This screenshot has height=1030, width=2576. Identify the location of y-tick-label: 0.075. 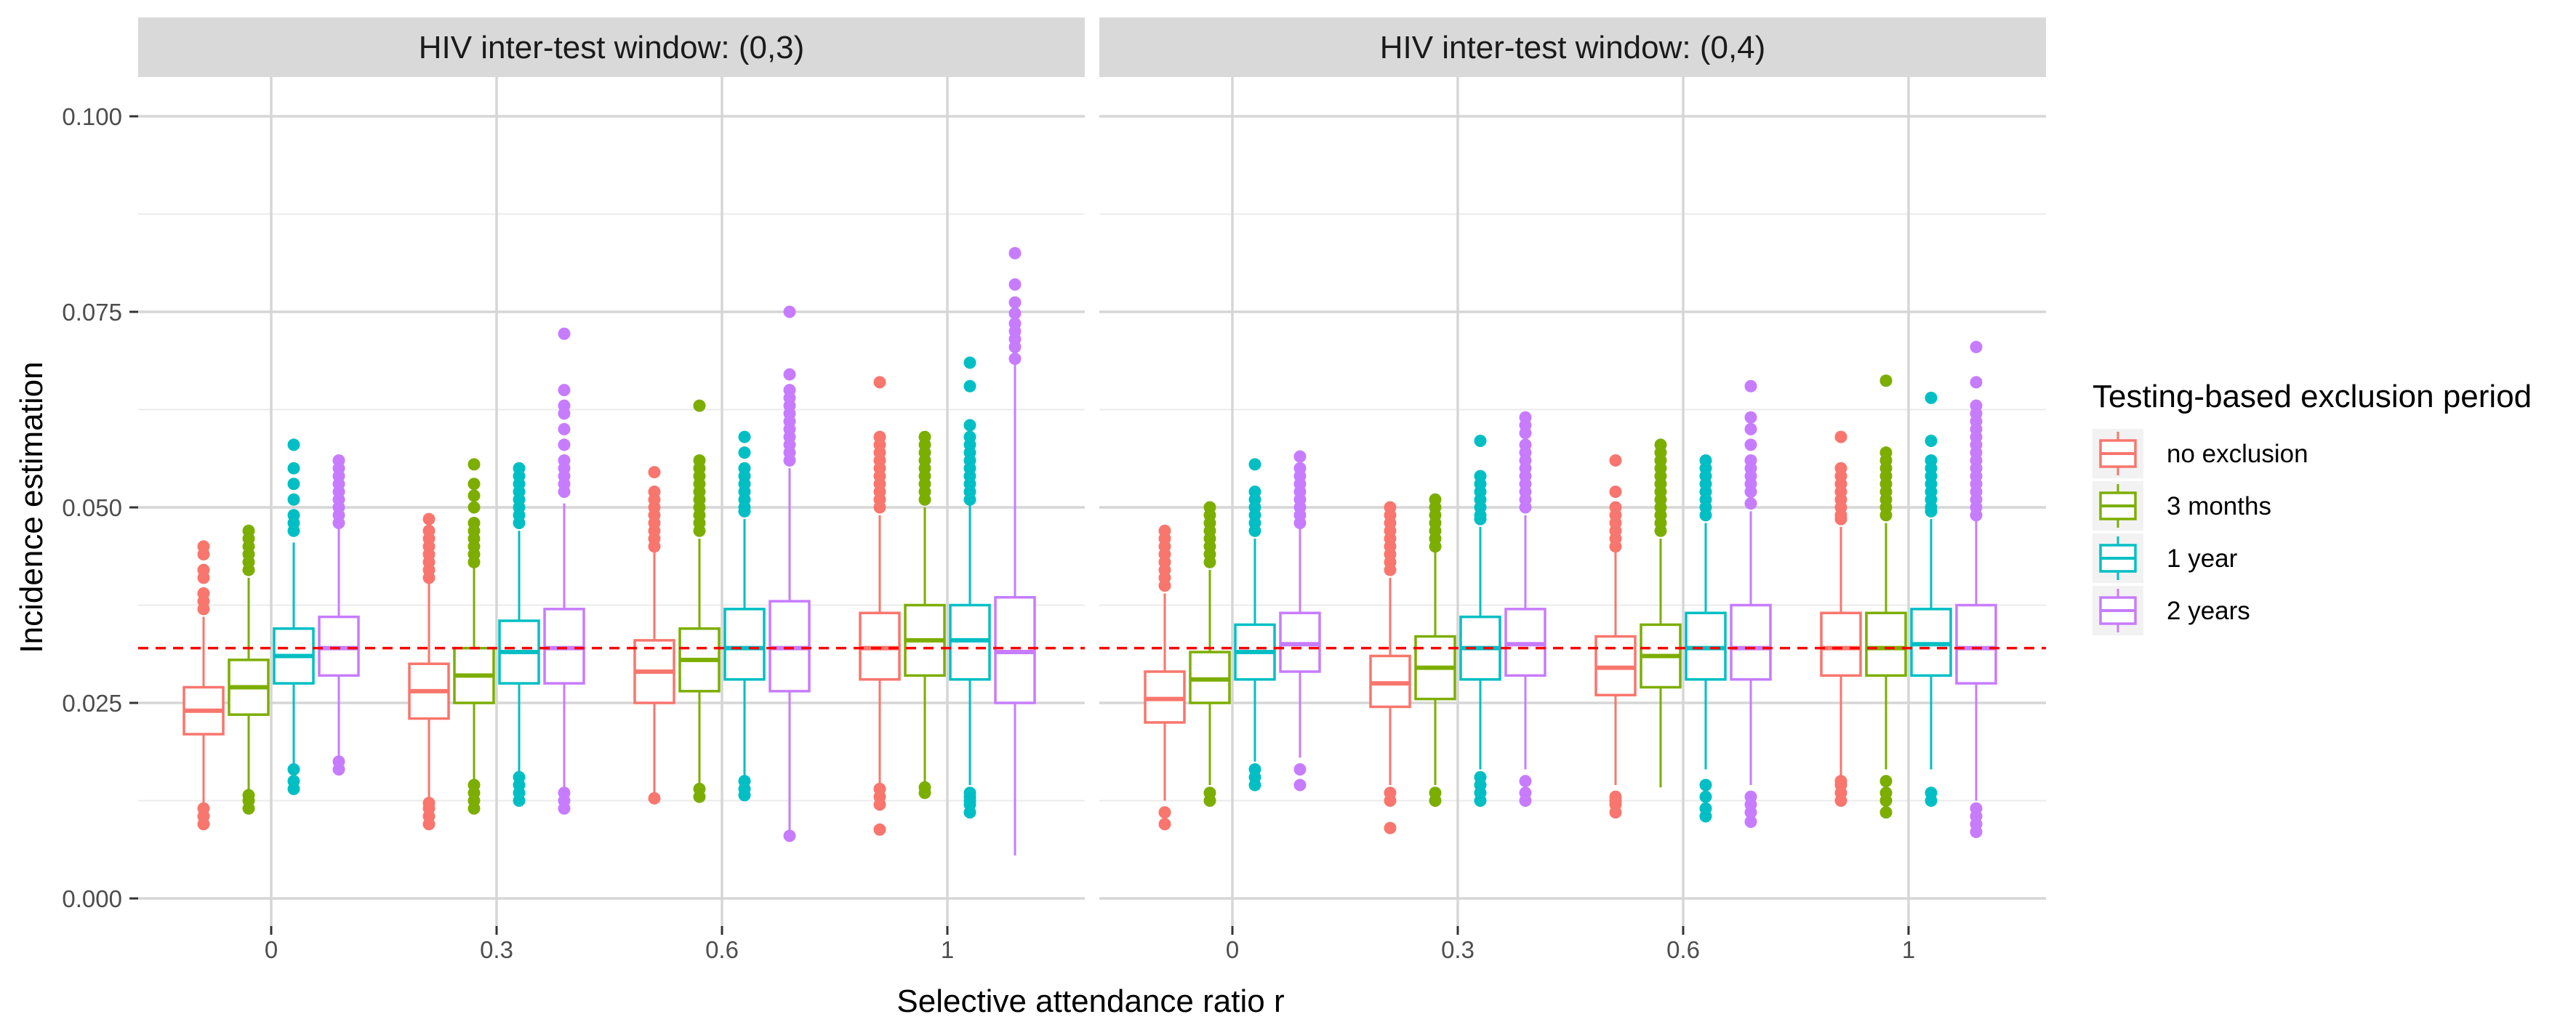
(92, 312).